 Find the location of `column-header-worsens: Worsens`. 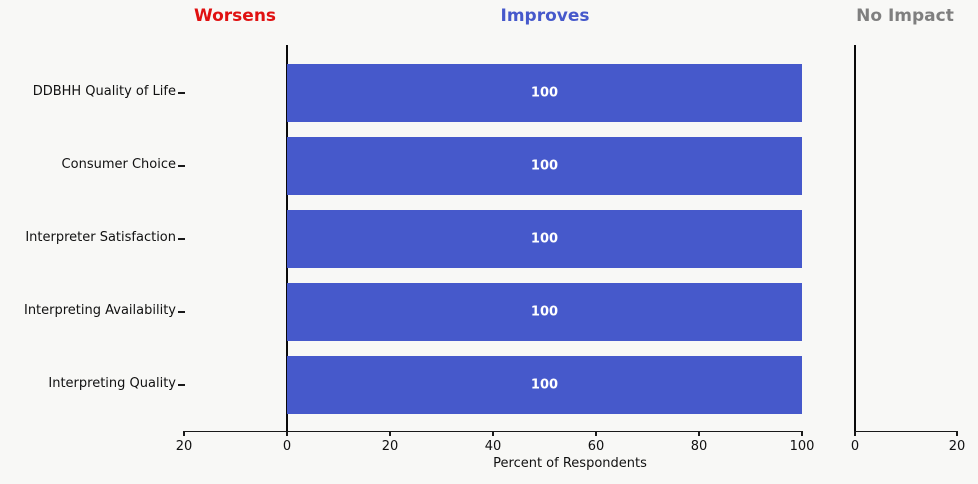

column-header-worsens: Worsens is located at coordinates (235, 16).